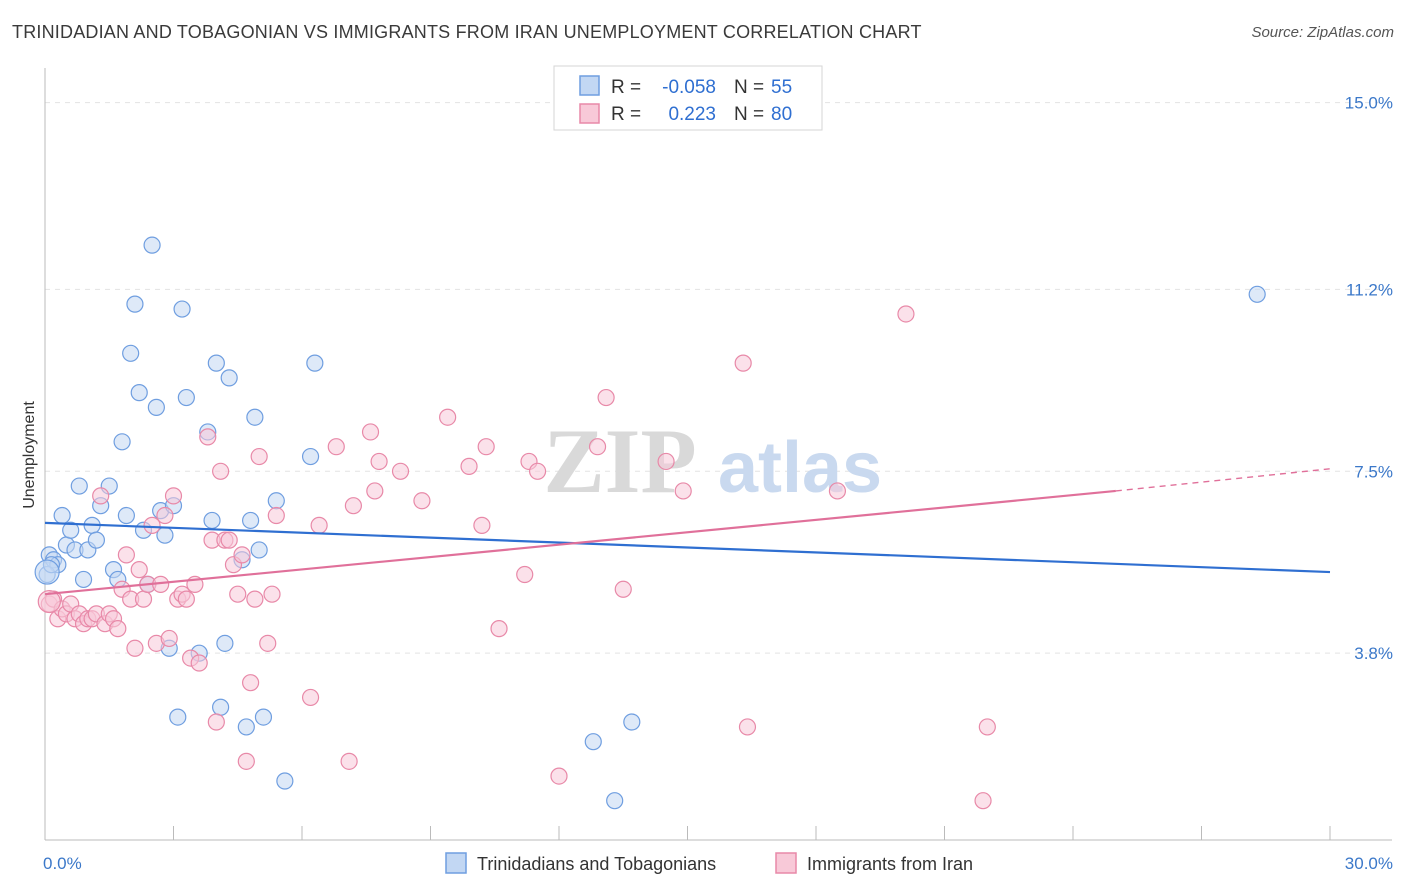 This screenshot has width=1406, height=892. I want to click on bottom-legend-label-pink: Immigrants from Iran, so click(890, 864).